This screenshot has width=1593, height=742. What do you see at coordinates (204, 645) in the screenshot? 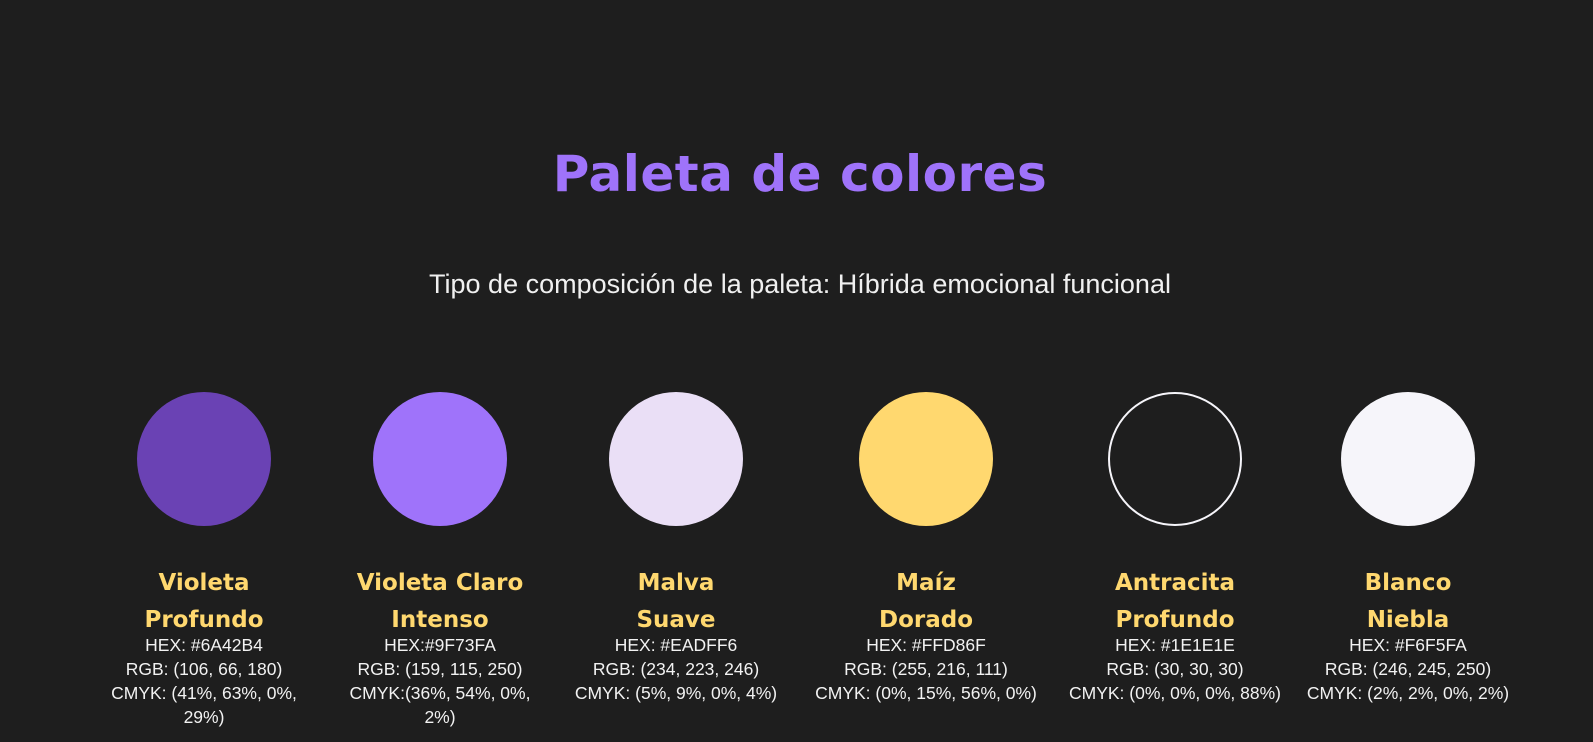
I see `color-hex: HEX: #6A42B4` at bounding box center [204, 645].